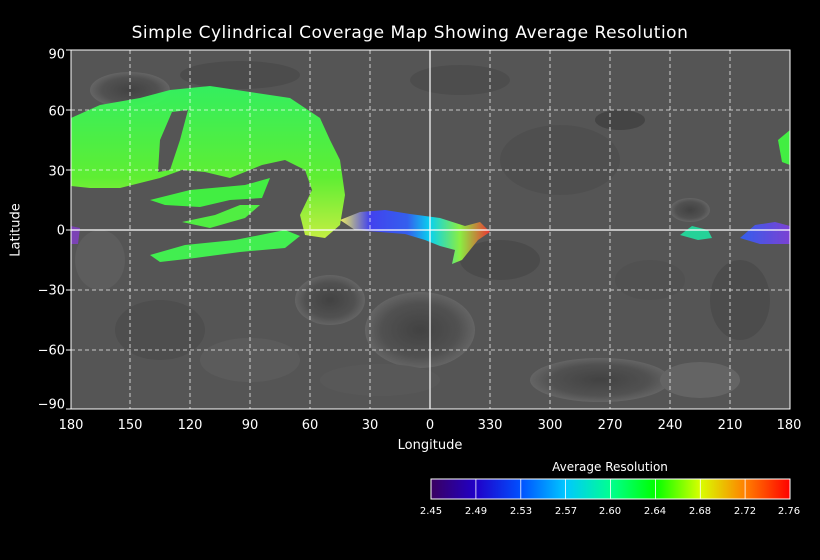 Image resolution: width=820 pixels, height=560 pixels. I want to click on coverage-dark-gap, so click(173, 141).